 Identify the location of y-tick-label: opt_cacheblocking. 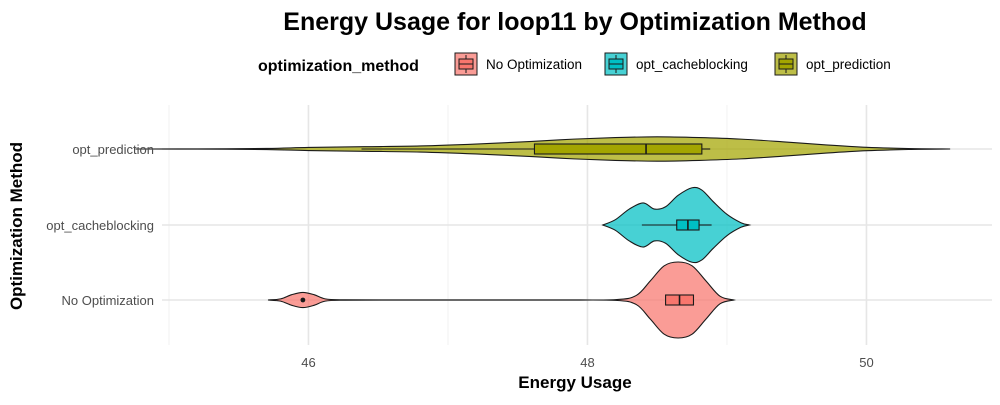
(100, 225).